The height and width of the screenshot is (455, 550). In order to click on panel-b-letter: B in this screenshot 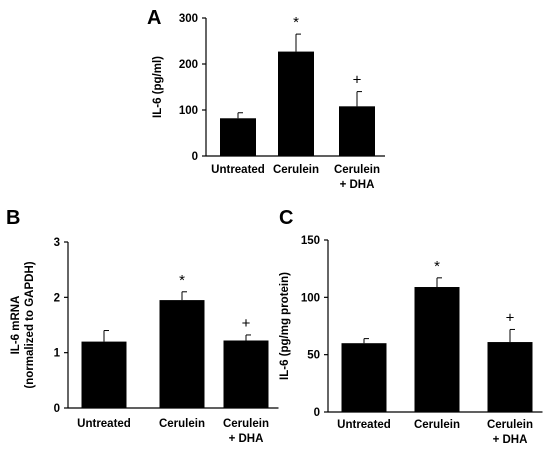, I will do `click(13, 218)`.